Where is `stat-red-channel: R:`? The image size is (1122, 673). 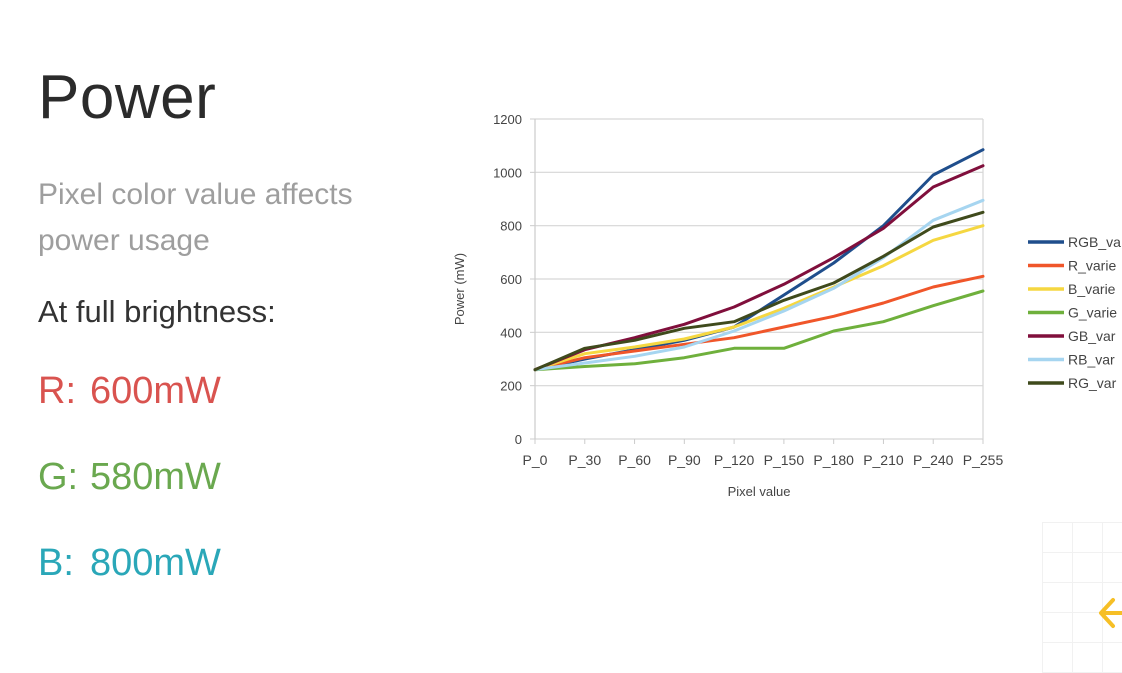 stat-red-channel: R: is located at coordinates (57, 391).